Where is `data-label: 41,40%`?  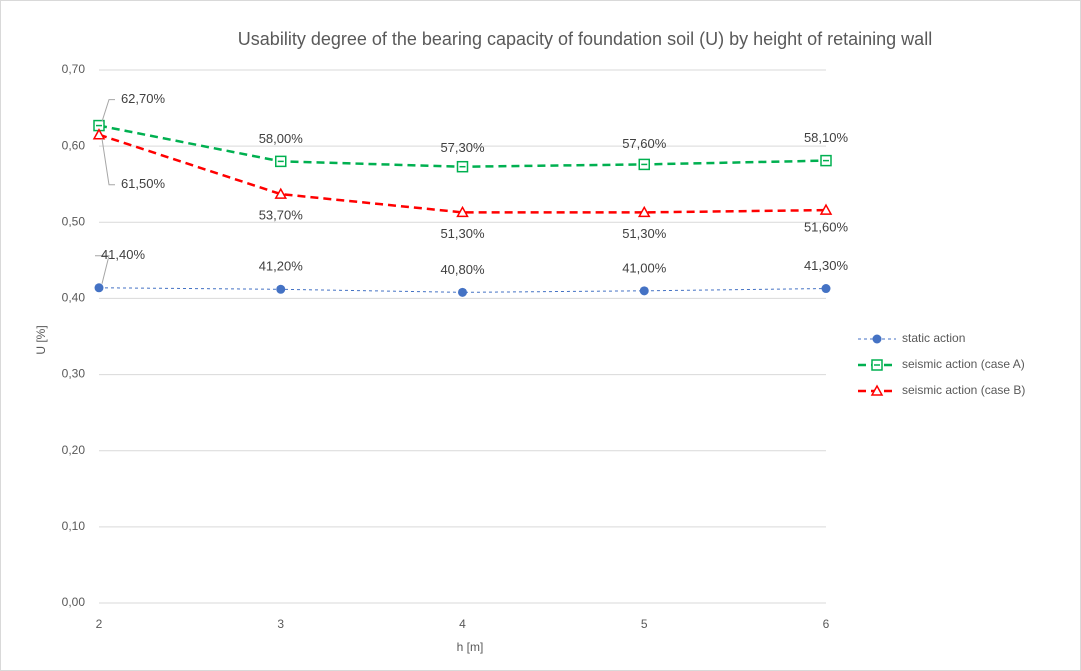 data-label: 41,40% is located at coordinates (123, 254).